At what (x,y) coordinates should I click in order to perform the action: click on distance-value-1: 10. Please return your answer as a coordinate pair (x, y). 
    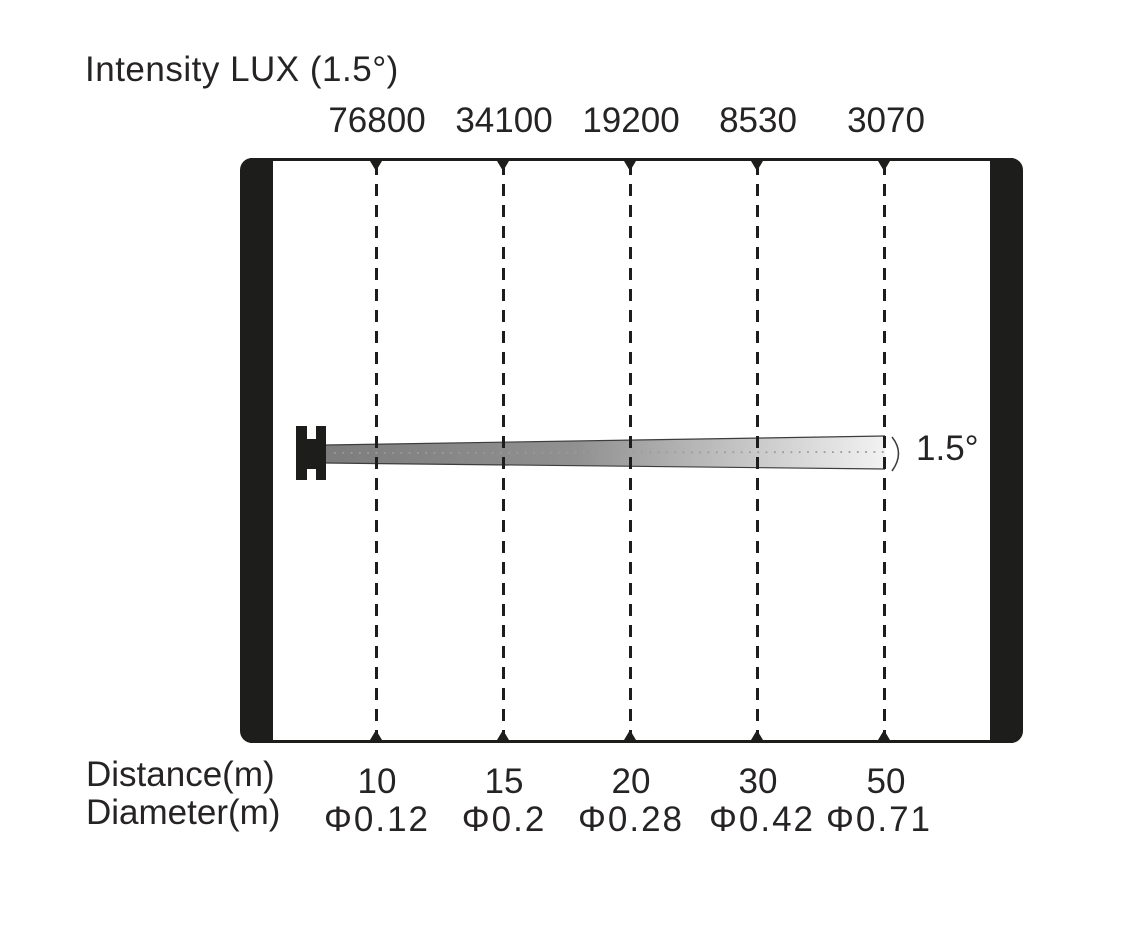
    Looking at the image, I should click on (377, 781).